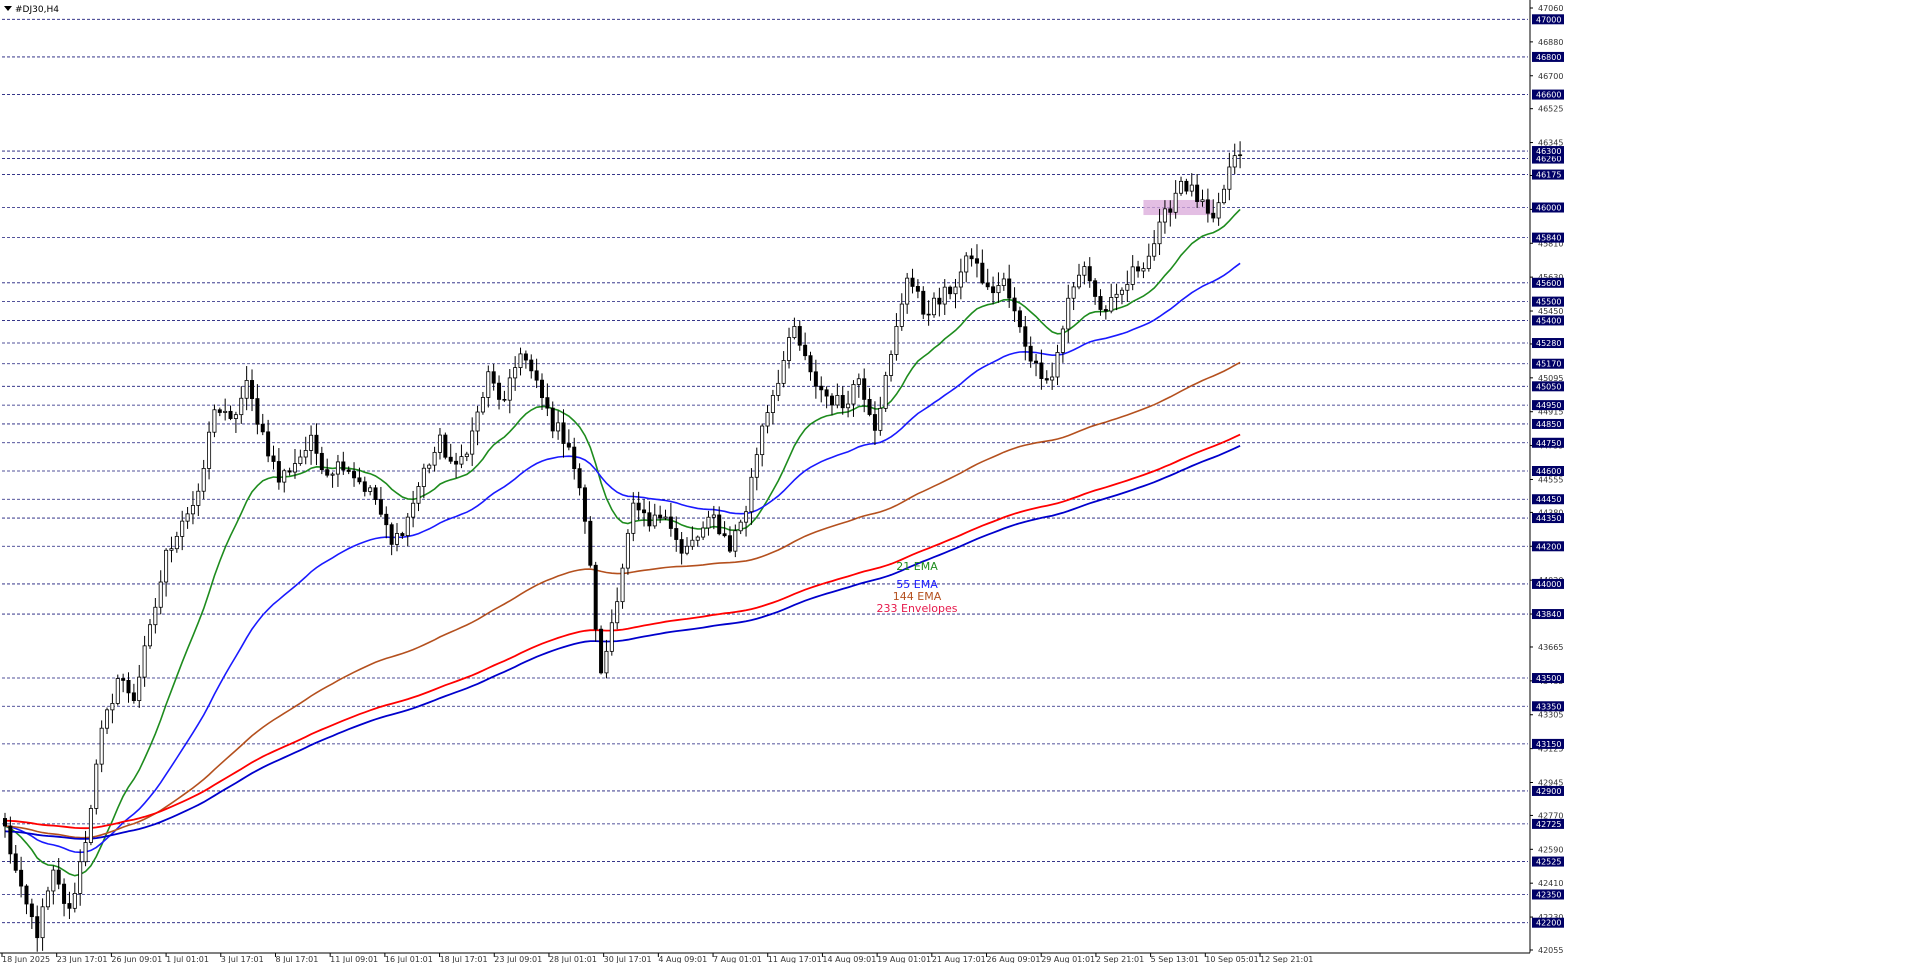 The image size is (1916, 967). Describe the element at coordinates (1548, 19) in the screenshot. I see `level-price-label: 47000` at that location.